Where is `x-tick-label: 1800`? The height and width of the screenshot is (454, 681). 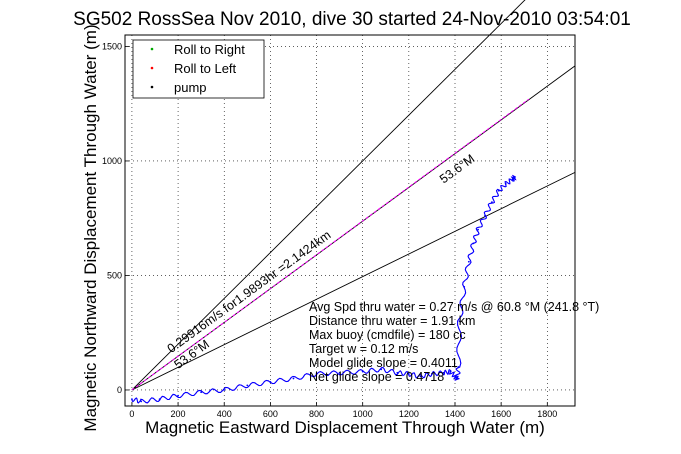
x-tick-label: 1800 is located at coordinates (547, 414).